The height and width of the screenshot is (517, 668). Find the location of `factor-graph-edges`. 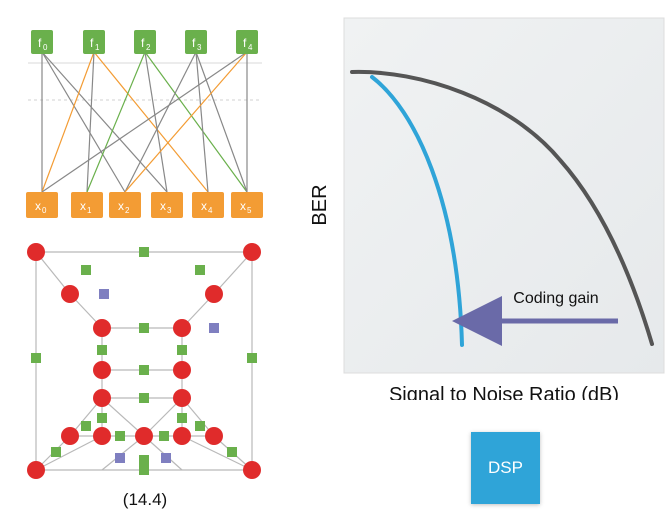

factor-graph-edges is located at coordinates (144, 122).